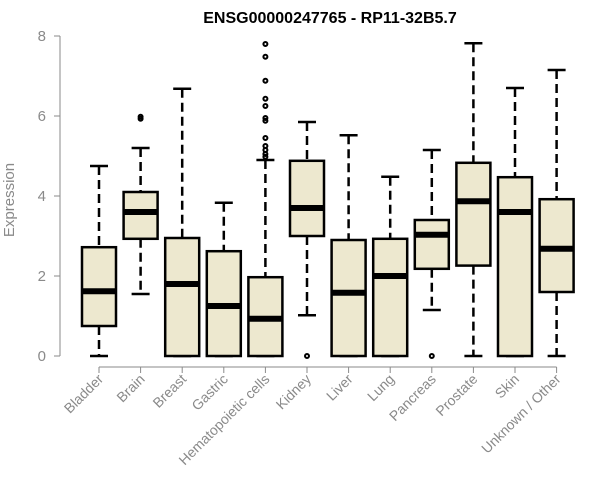  I want to click on x-tick-label: Liver, so click(339, 387).